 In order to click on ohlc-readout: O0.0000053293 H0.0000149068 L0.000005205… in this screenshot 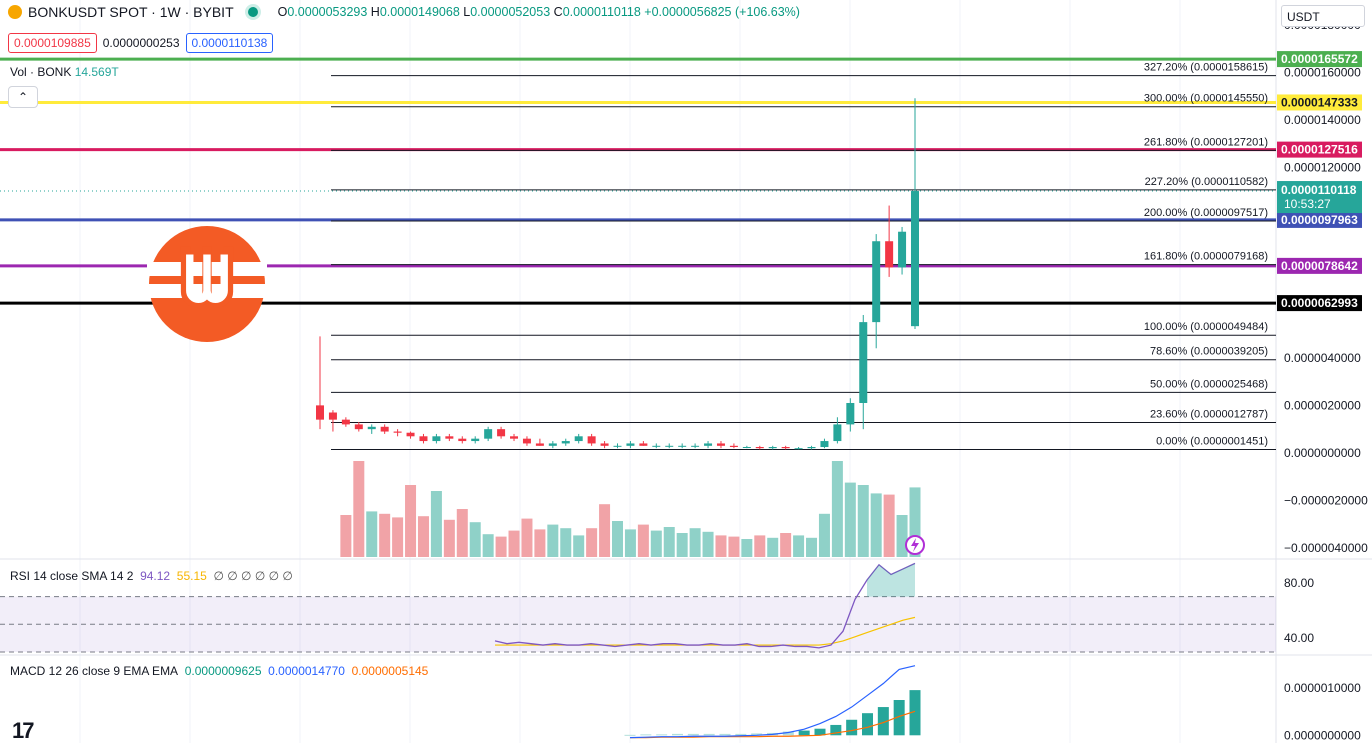, I will do `click(538, 12)`.